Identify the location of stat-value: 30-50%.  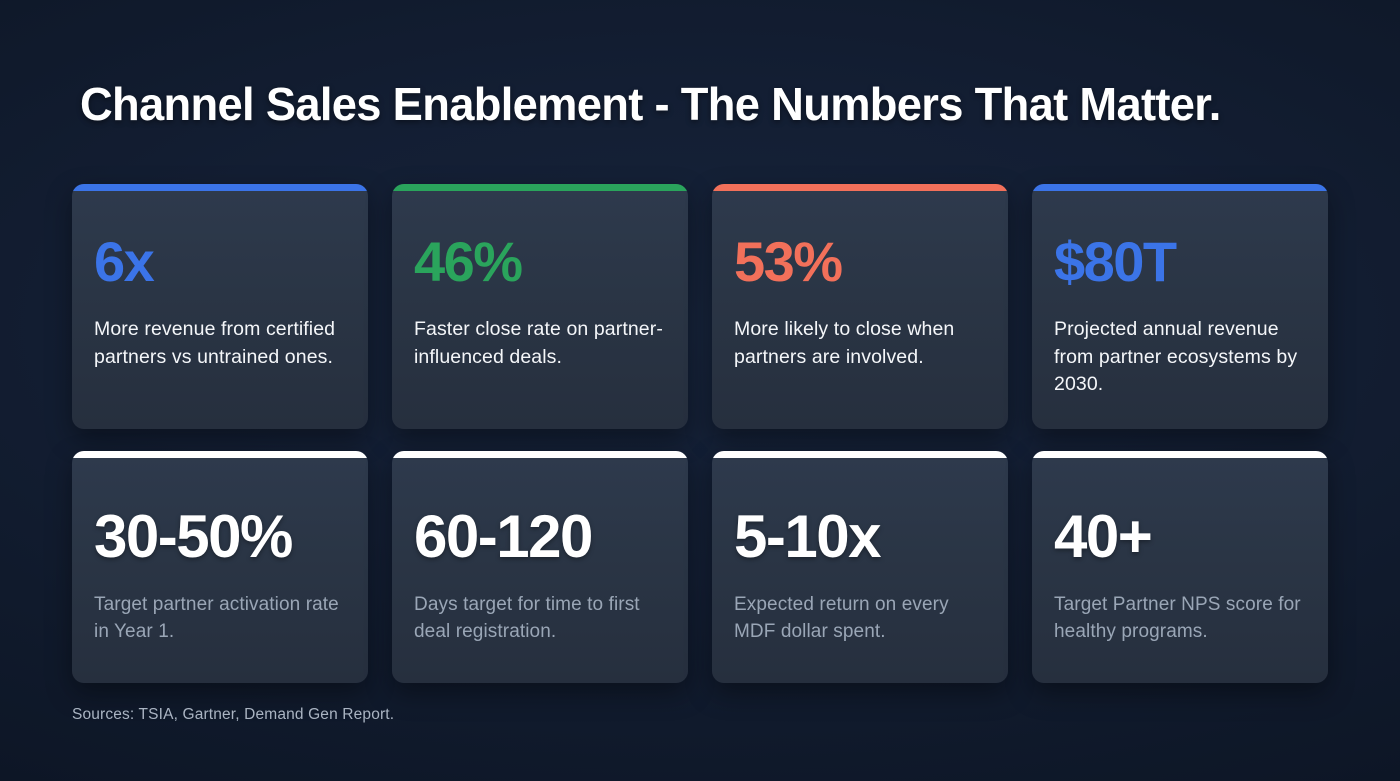
(193, 536).